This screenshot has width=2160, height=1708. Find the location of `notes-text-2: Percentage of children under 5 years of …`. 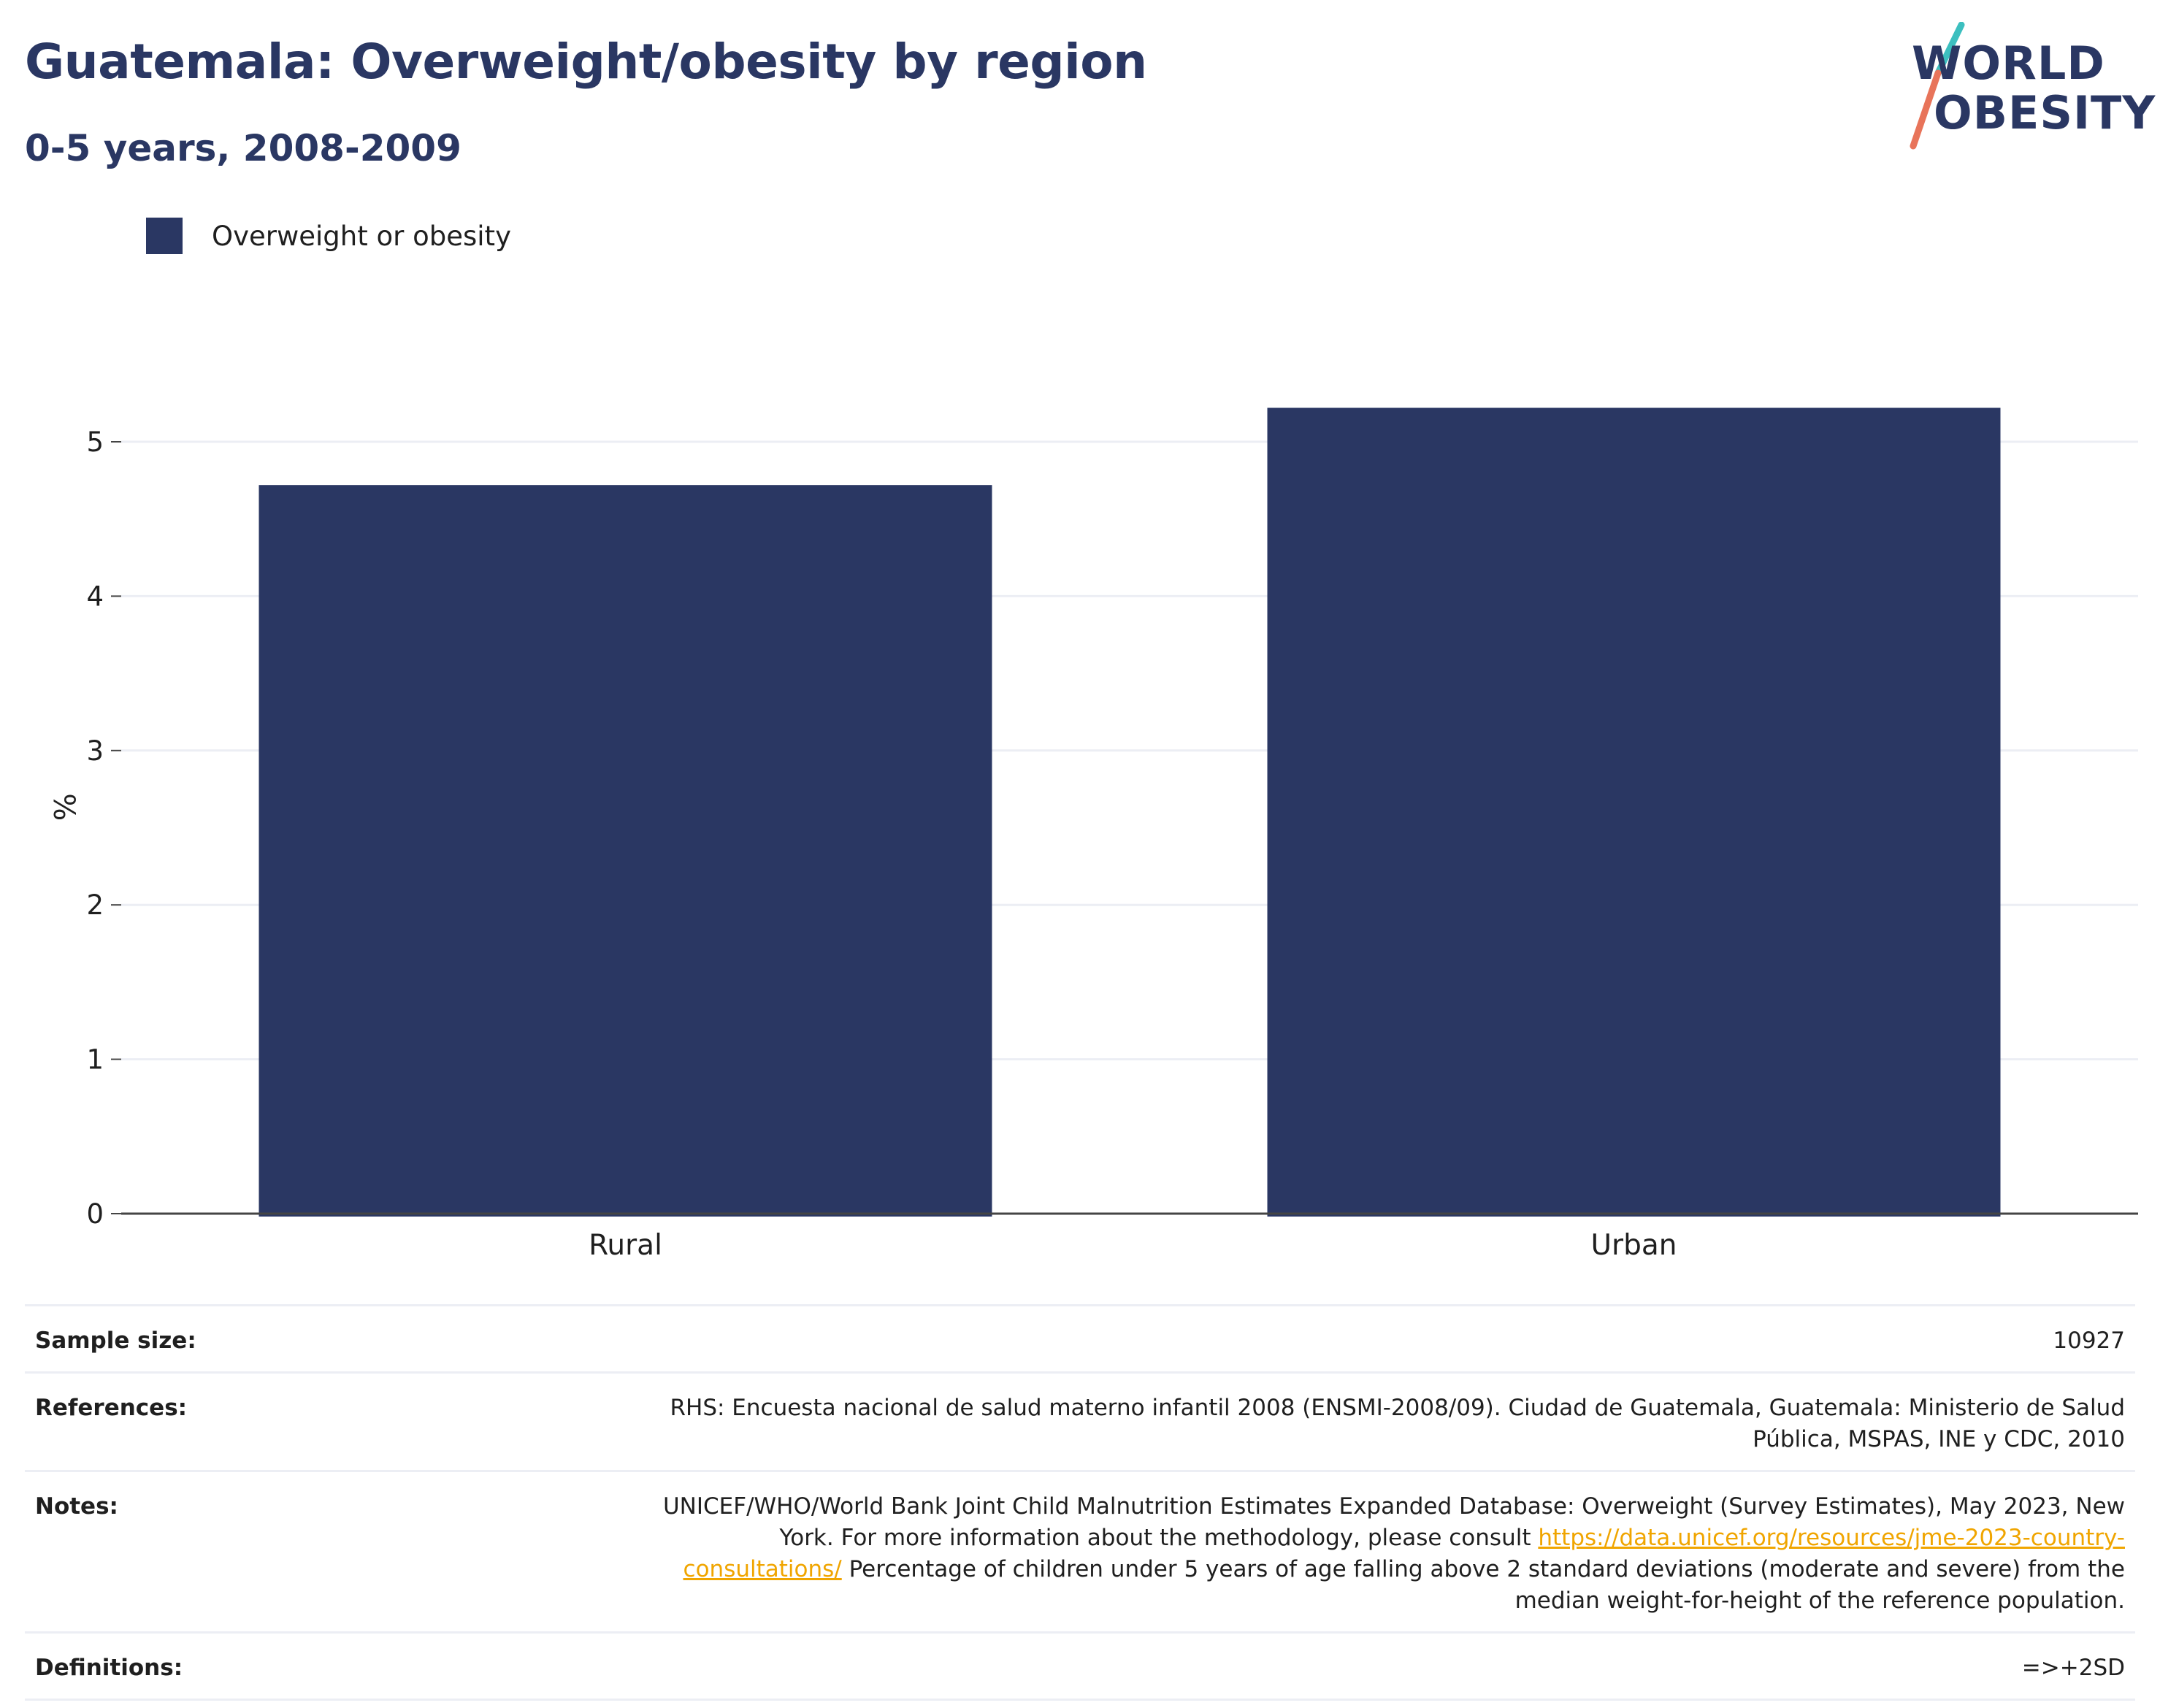

notes-text-2: Percentage of children under 5 years of … is located at coordinates (1483, 1585).